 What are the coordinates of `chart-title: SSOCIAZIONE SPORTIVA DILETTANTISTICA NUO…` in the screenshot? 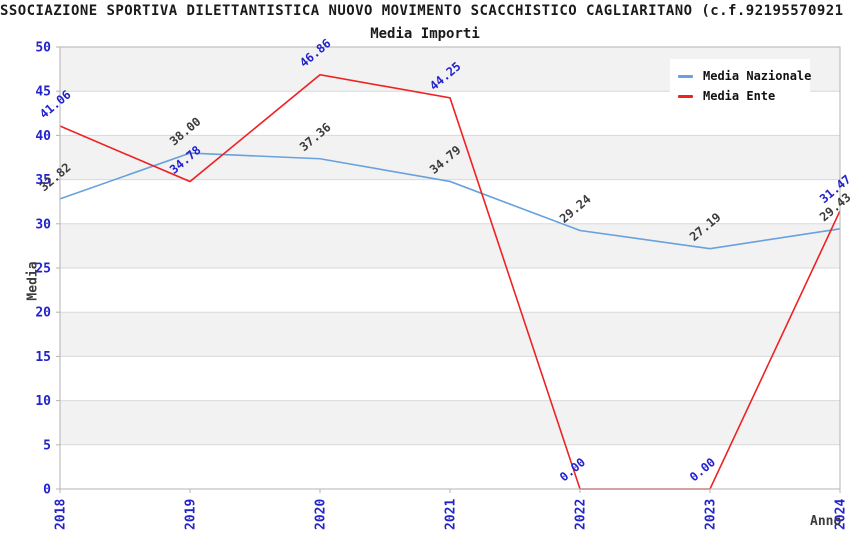 It's located at (422, 11).